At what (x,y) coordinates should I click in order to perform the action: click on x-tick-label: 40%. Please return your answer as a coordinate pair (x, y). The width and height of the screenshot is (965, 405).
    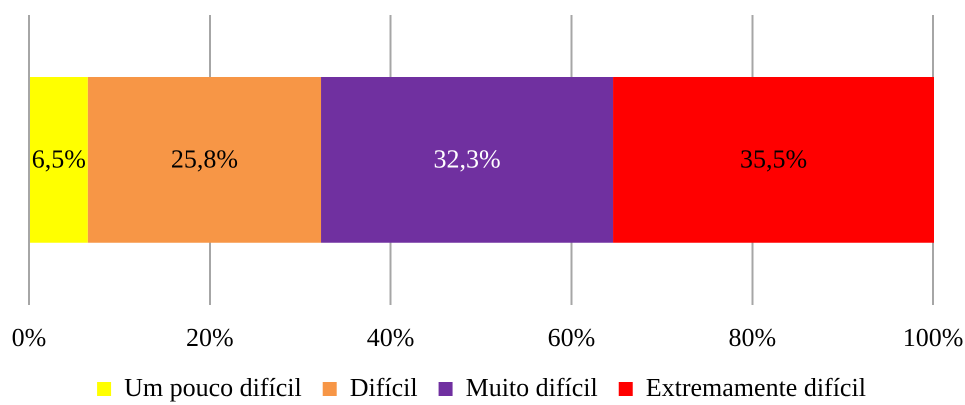
    Looking at the image, I should click on (390, 337).